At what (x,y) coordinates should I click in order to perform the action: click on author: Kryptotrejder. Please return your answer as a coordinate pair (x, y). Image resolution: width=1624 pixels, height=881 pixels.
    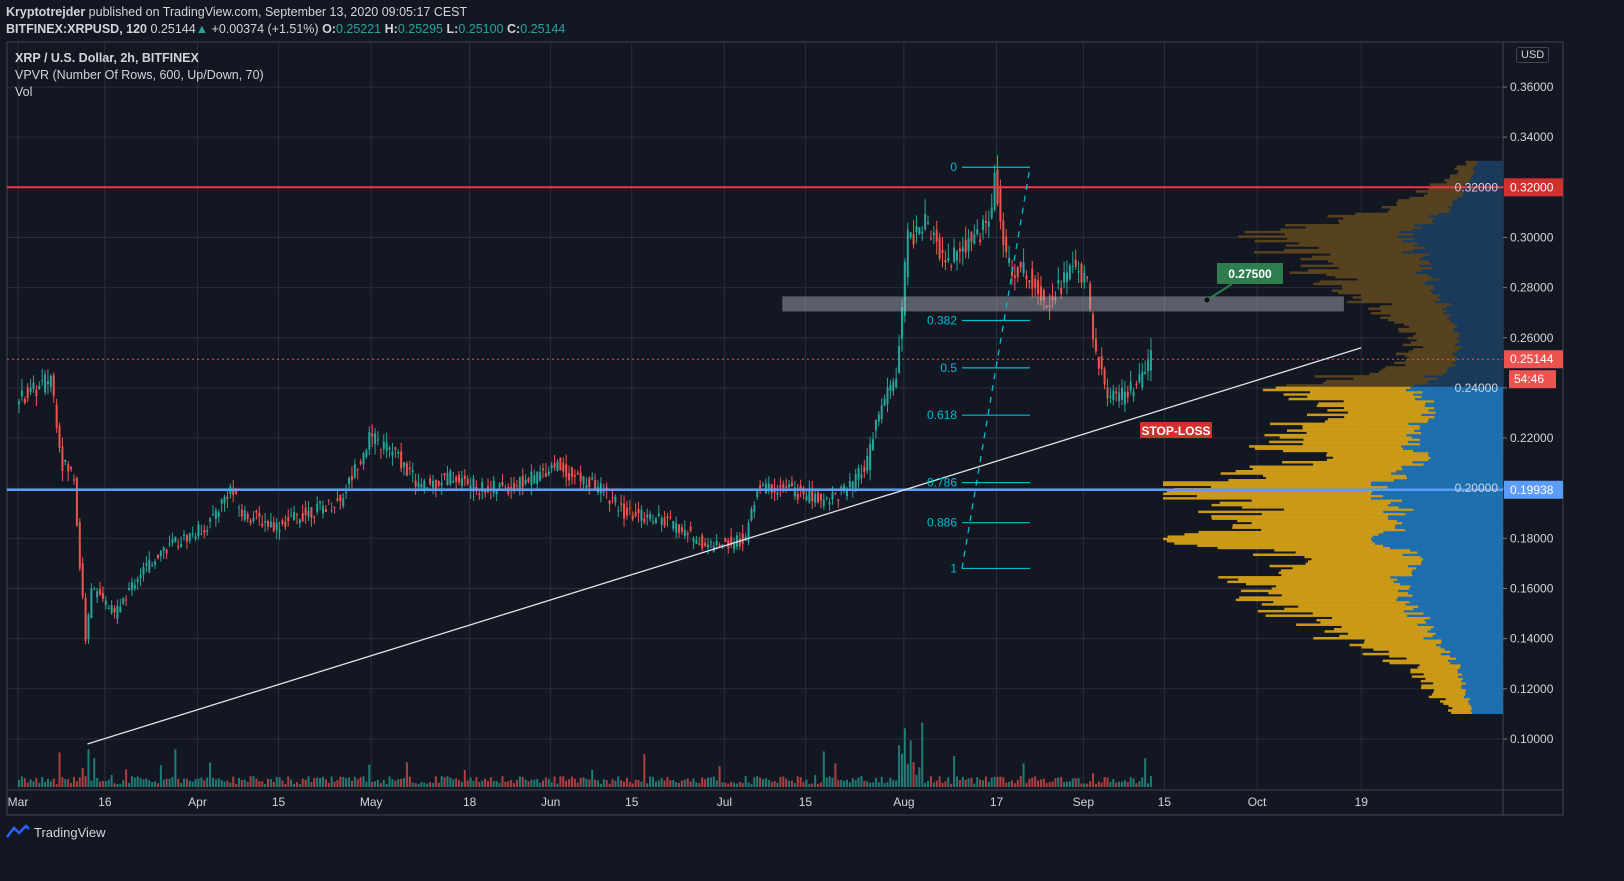
    Looking at the image, I should click on (46, 12).